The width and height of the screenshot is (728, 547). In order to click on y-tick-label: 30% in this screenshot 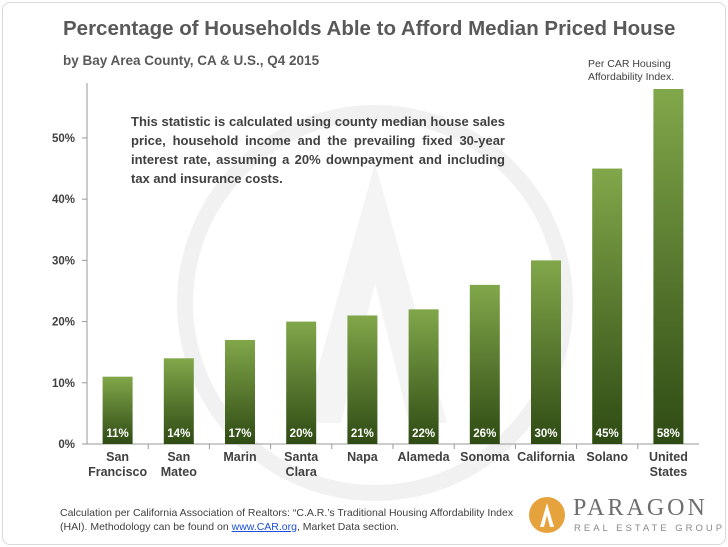, I will do `click(63, 261)`.